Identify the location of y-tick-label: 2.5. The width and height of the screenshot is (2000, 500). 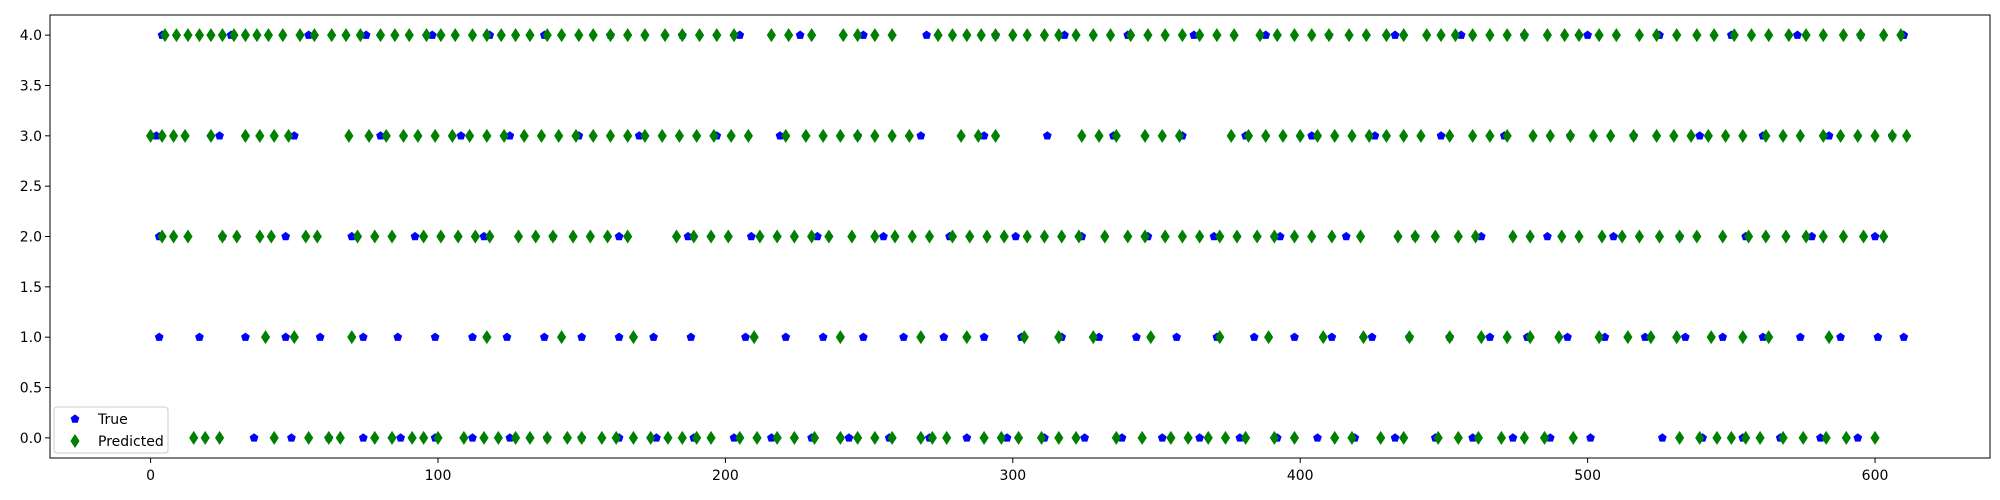
(31, 187).